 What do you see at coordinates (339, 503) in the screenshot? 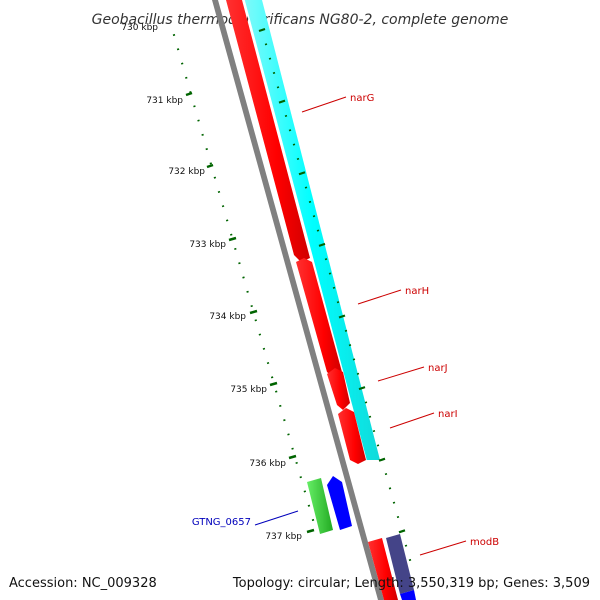
I see `gtng-blue-gene` at bounding box center [339, 503].